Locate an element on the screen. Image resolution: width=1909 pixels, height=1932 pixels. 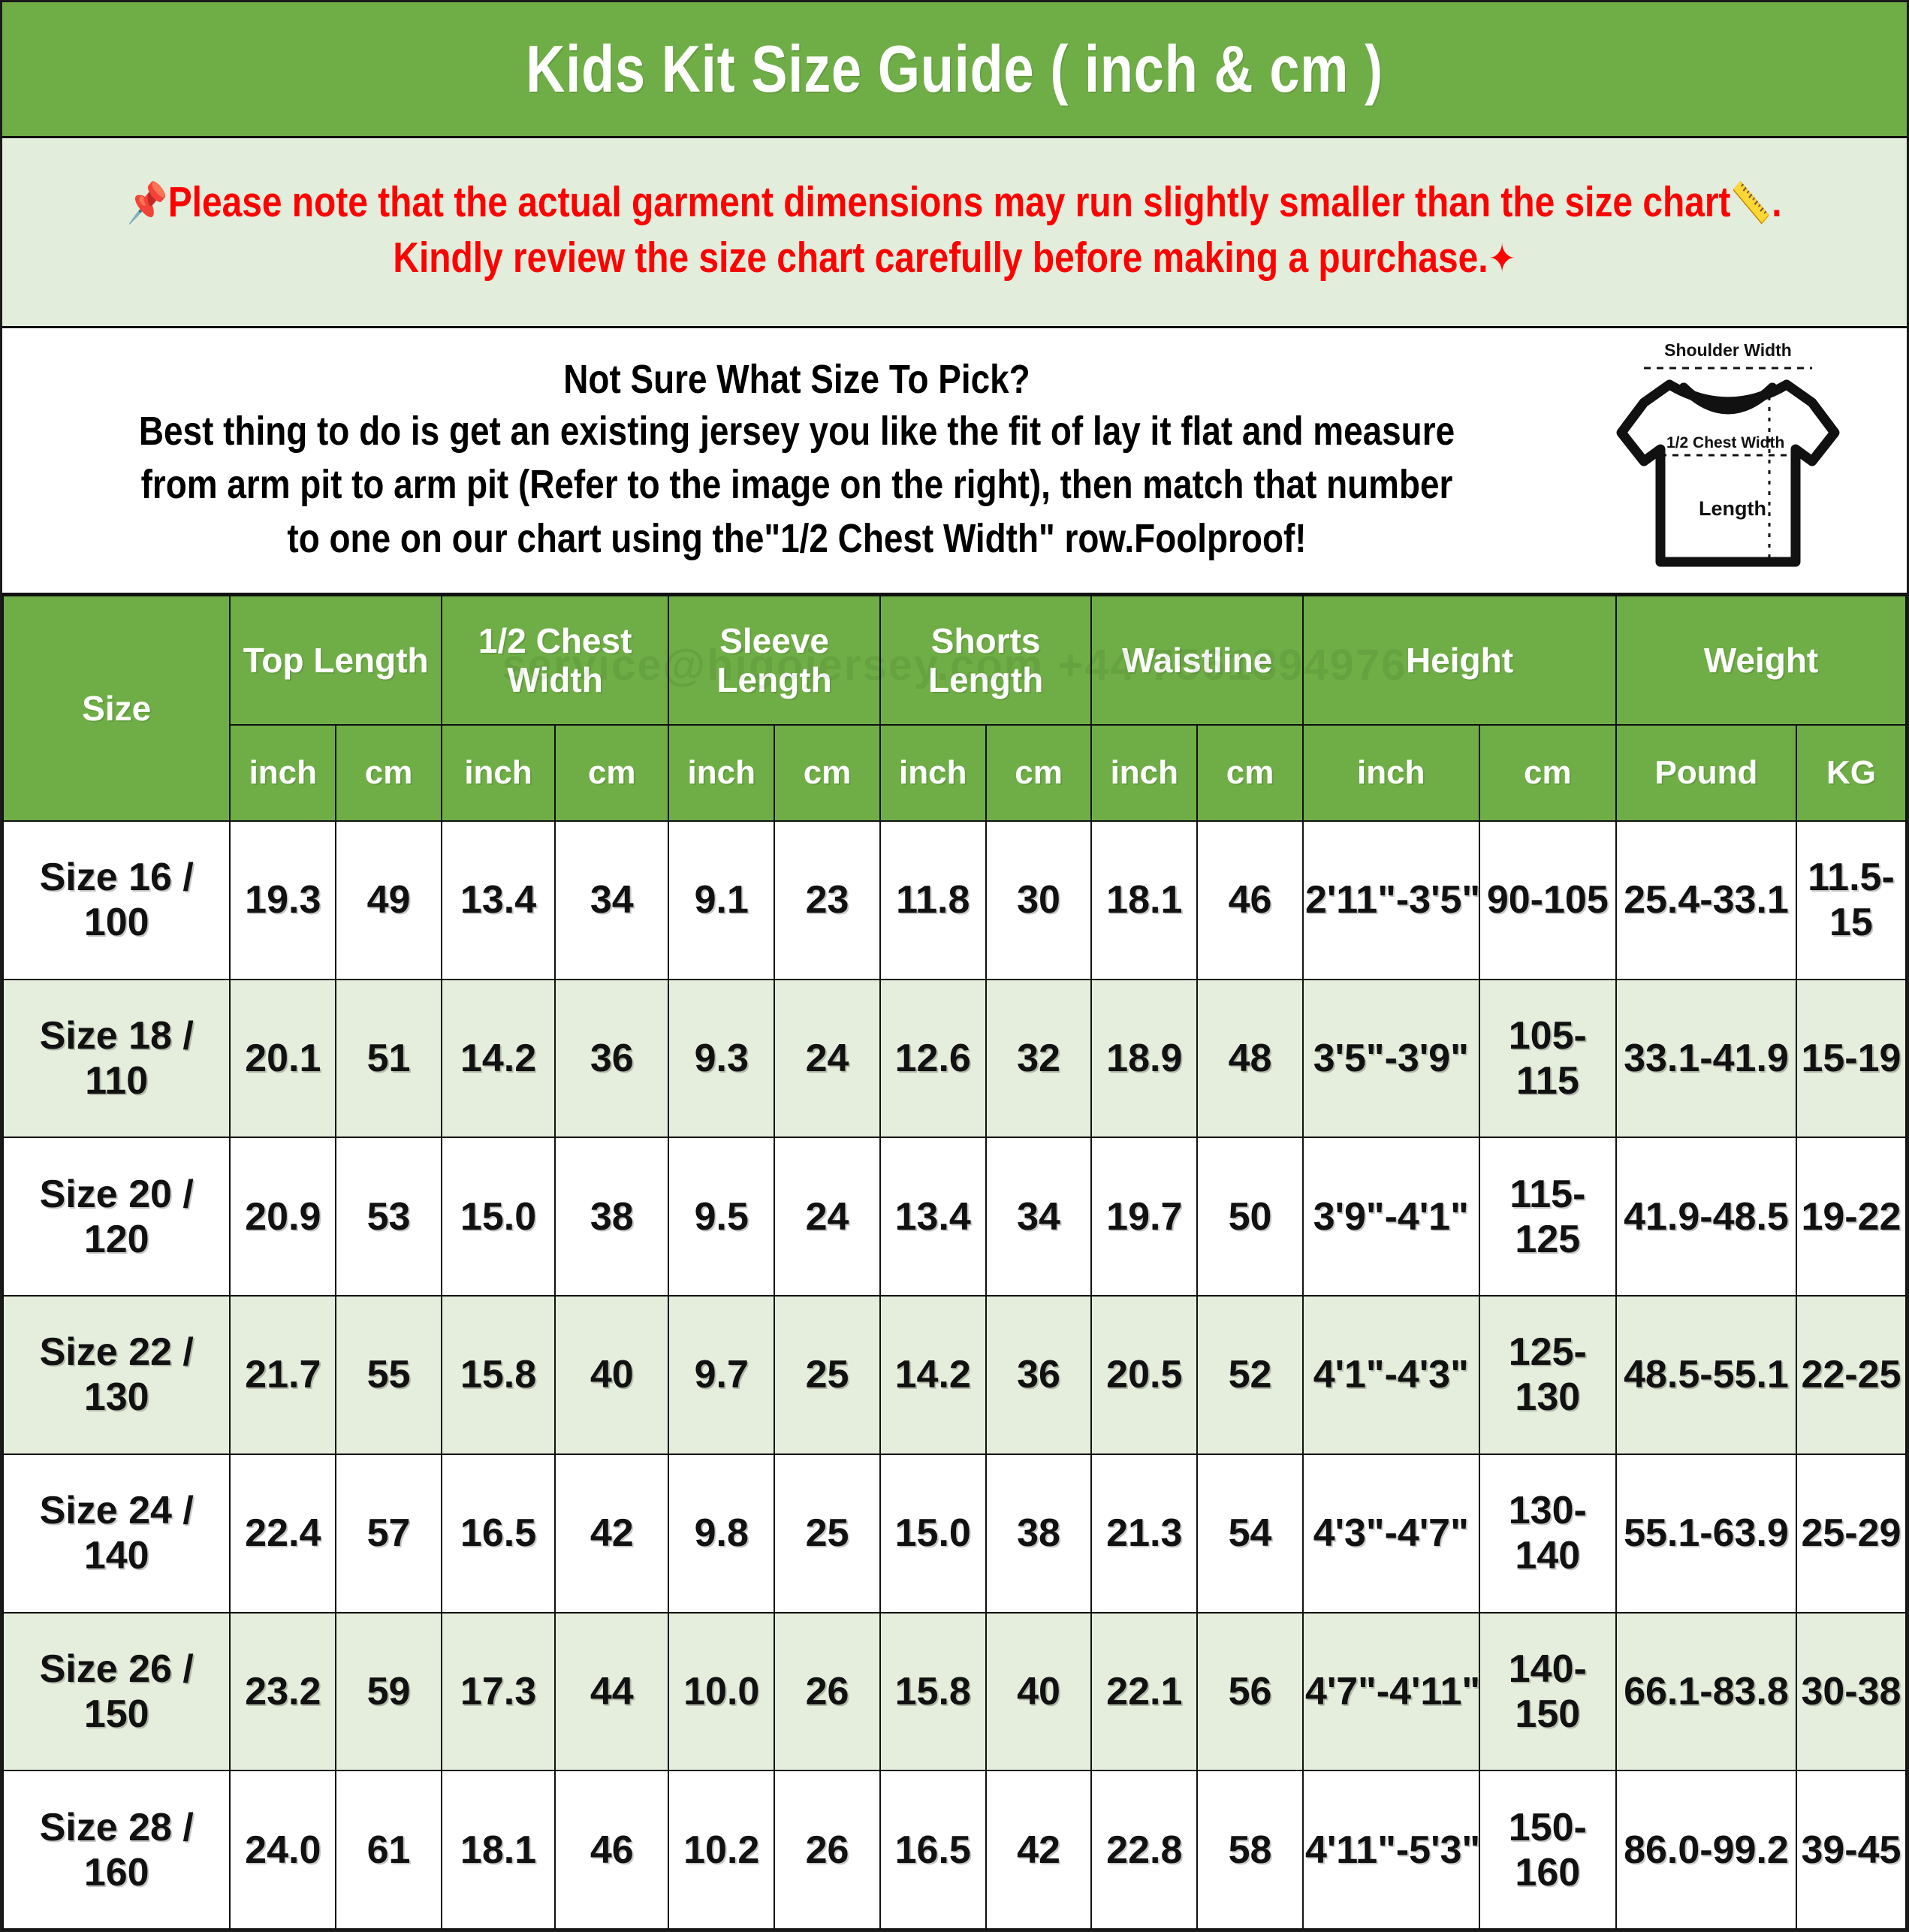
unit-header-0: inch is located at coordinates (283, 773).